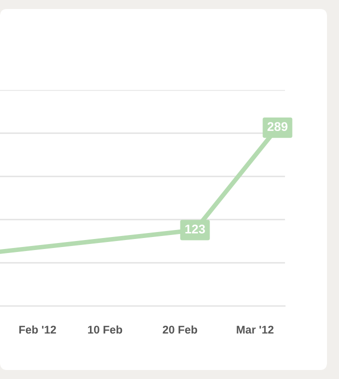 This screenshot has width=339, height=379. Describe the element at coordinates (180, 329) in the screenshot. I see `x-tick-label: 20 Feb` at that location.